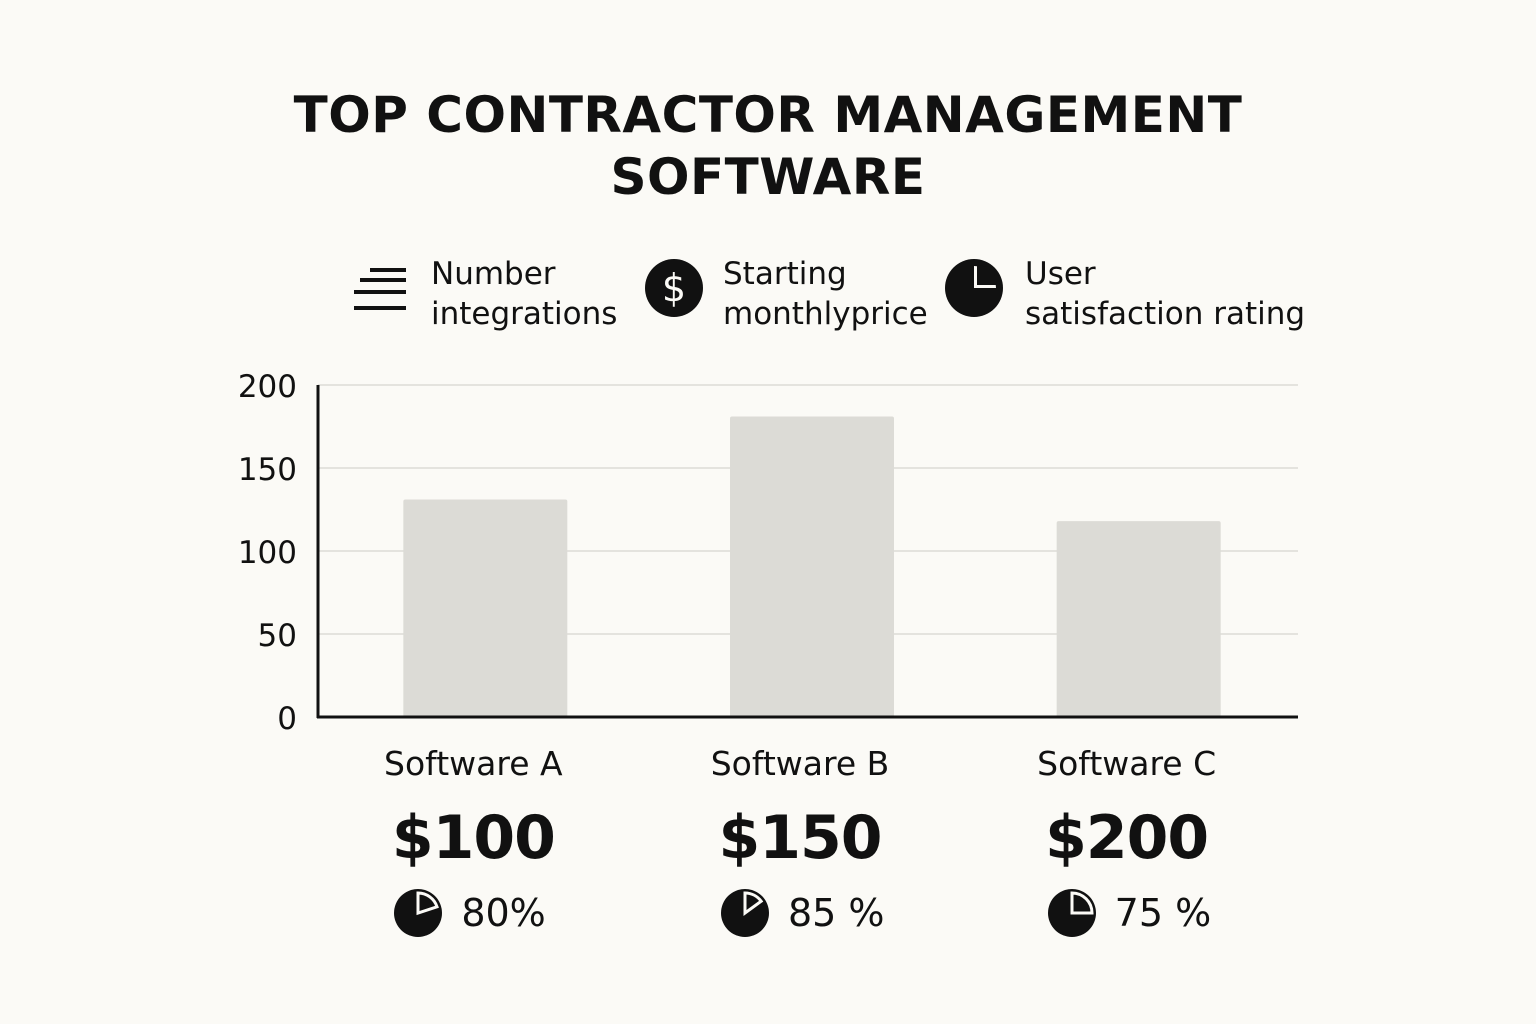 The image size is (1536, 1024). I want to click on rating-row: 75 %, so click(1127, 912).